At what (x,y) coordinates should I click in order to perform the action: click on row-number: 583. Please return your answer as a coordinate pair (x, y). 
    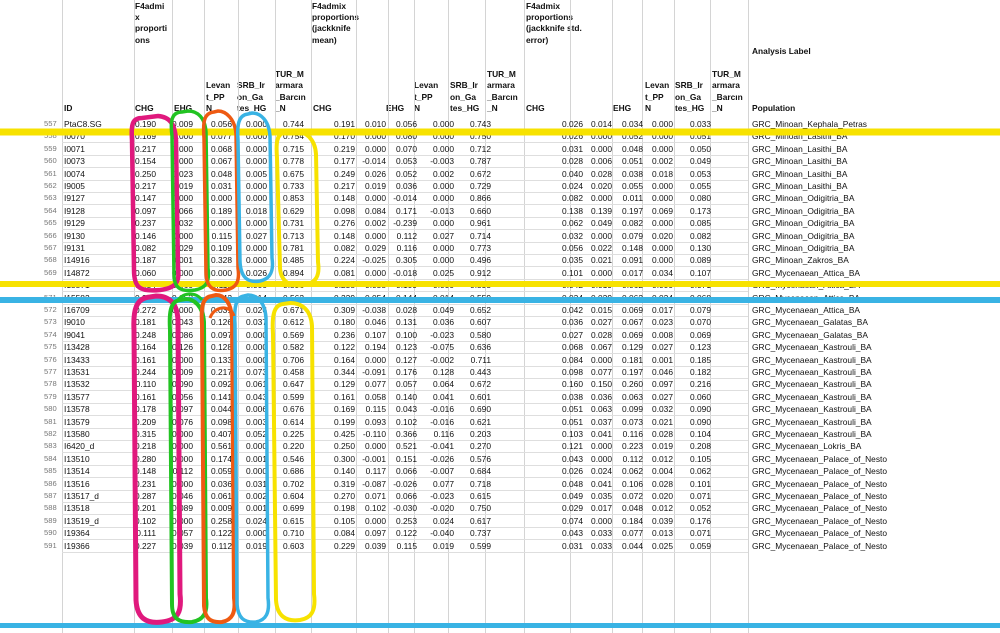
    Looking at the image, I should click on (50, 446).